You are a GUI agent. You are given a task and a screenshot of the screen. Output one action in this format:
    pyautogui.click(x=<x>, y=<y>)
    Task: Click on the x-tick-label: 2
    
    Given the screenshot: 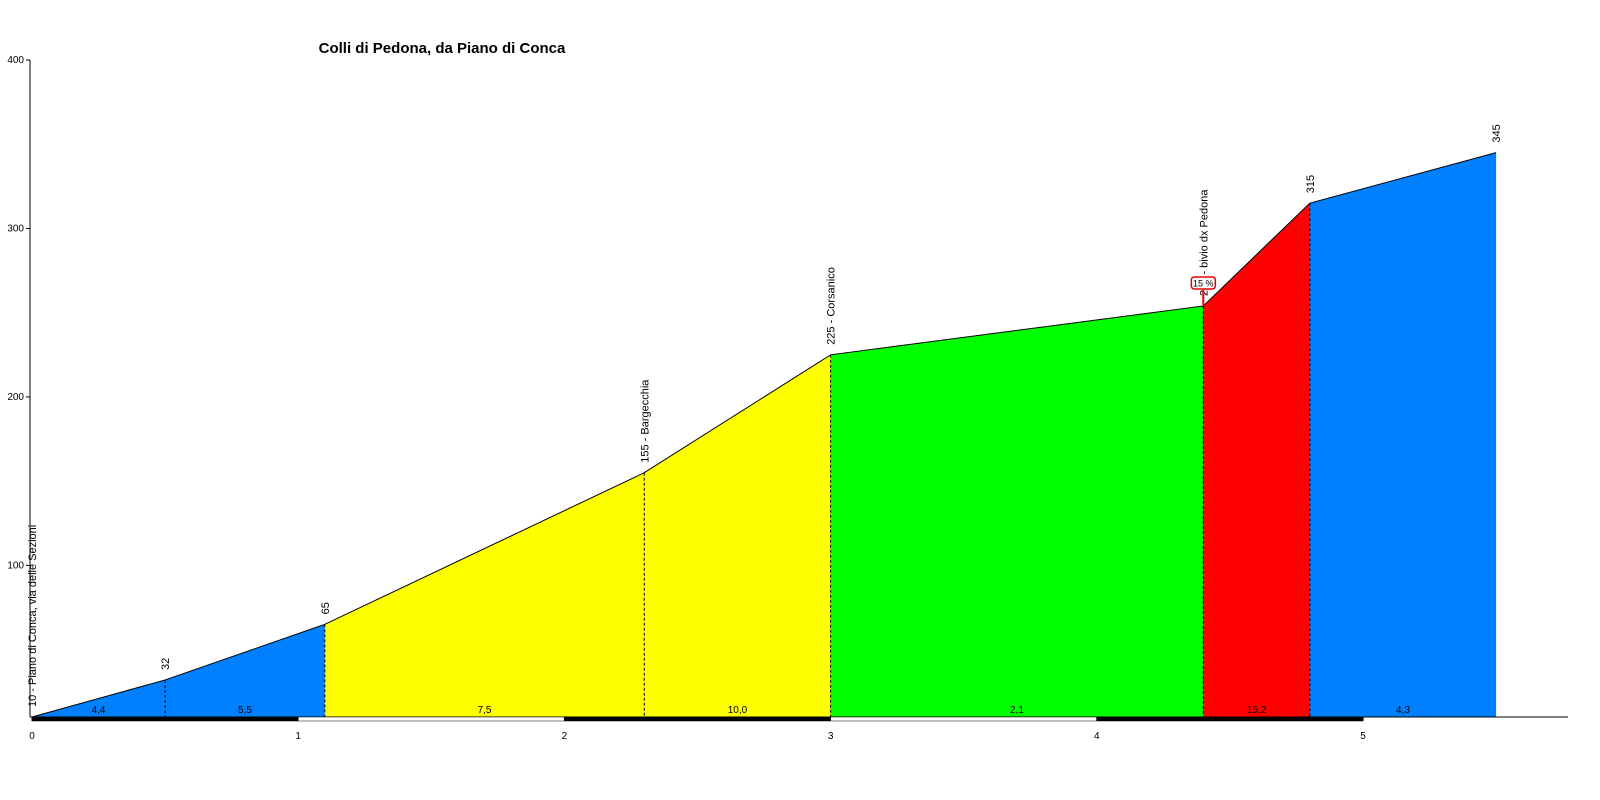 What is the action you would take?
    pyautogui.click(x=565, y=736)
    